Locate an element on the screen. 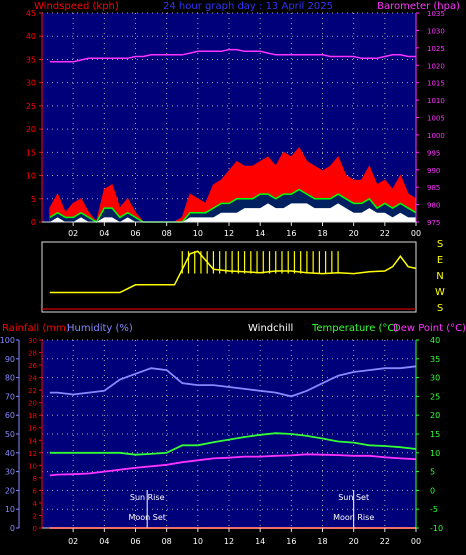 The image size is (466, 555). windspeed-tick-label: 40 is located at coordinates (31, 36).